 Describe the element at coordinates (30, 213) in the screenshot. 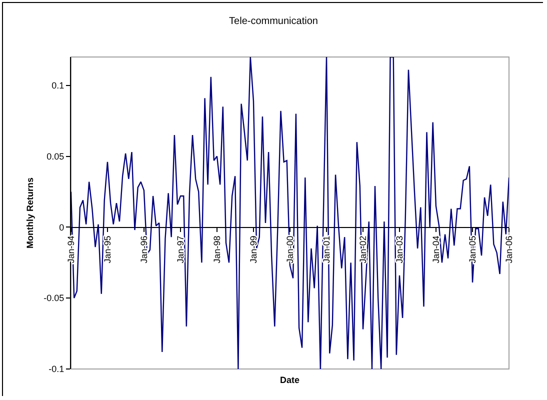

I see `y-axis-title: Monthly Returns` at that location.